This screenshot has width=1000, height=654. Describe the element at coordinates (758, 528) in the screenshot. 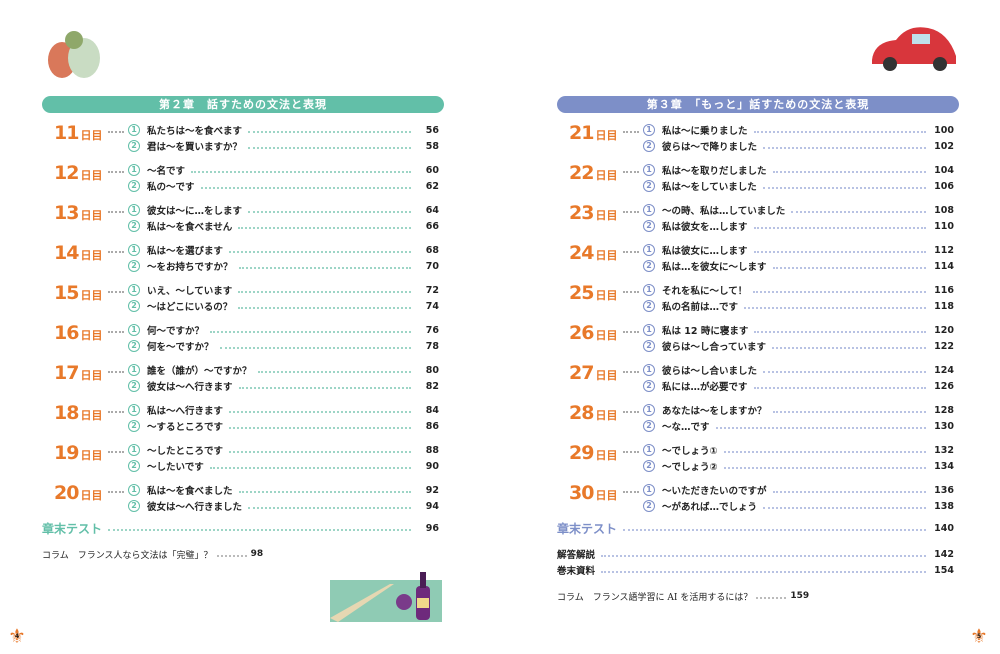

I see `chapter-test-entry: 章末テスト 140` at that location.